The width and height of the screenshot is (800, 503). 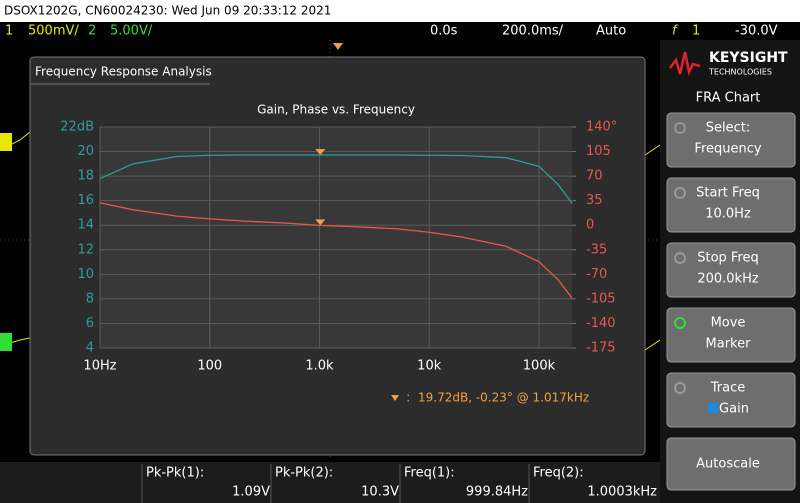 I want to click on y2-tick-label: 70, so click(x=594, y=176).